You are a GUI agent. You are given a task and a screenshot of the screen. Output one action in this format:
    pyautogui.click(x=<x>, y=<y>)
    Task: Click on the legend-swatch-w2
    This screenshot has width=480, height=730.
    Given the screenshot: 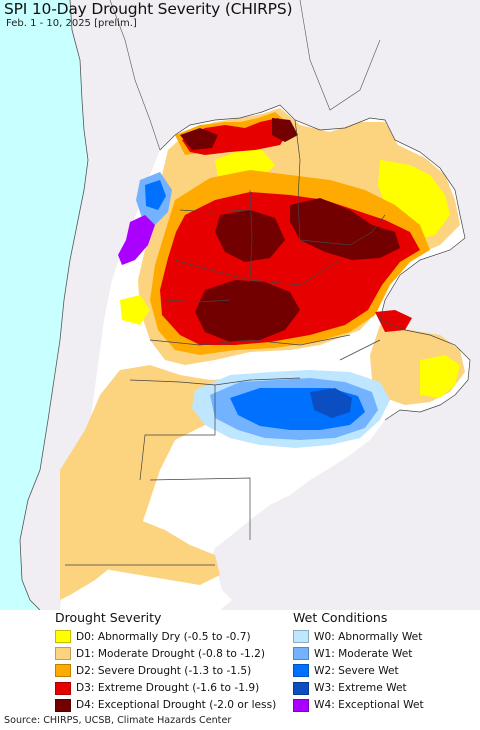 What is the action you would take?
    pyautogui.click(x=301, y=671)
    